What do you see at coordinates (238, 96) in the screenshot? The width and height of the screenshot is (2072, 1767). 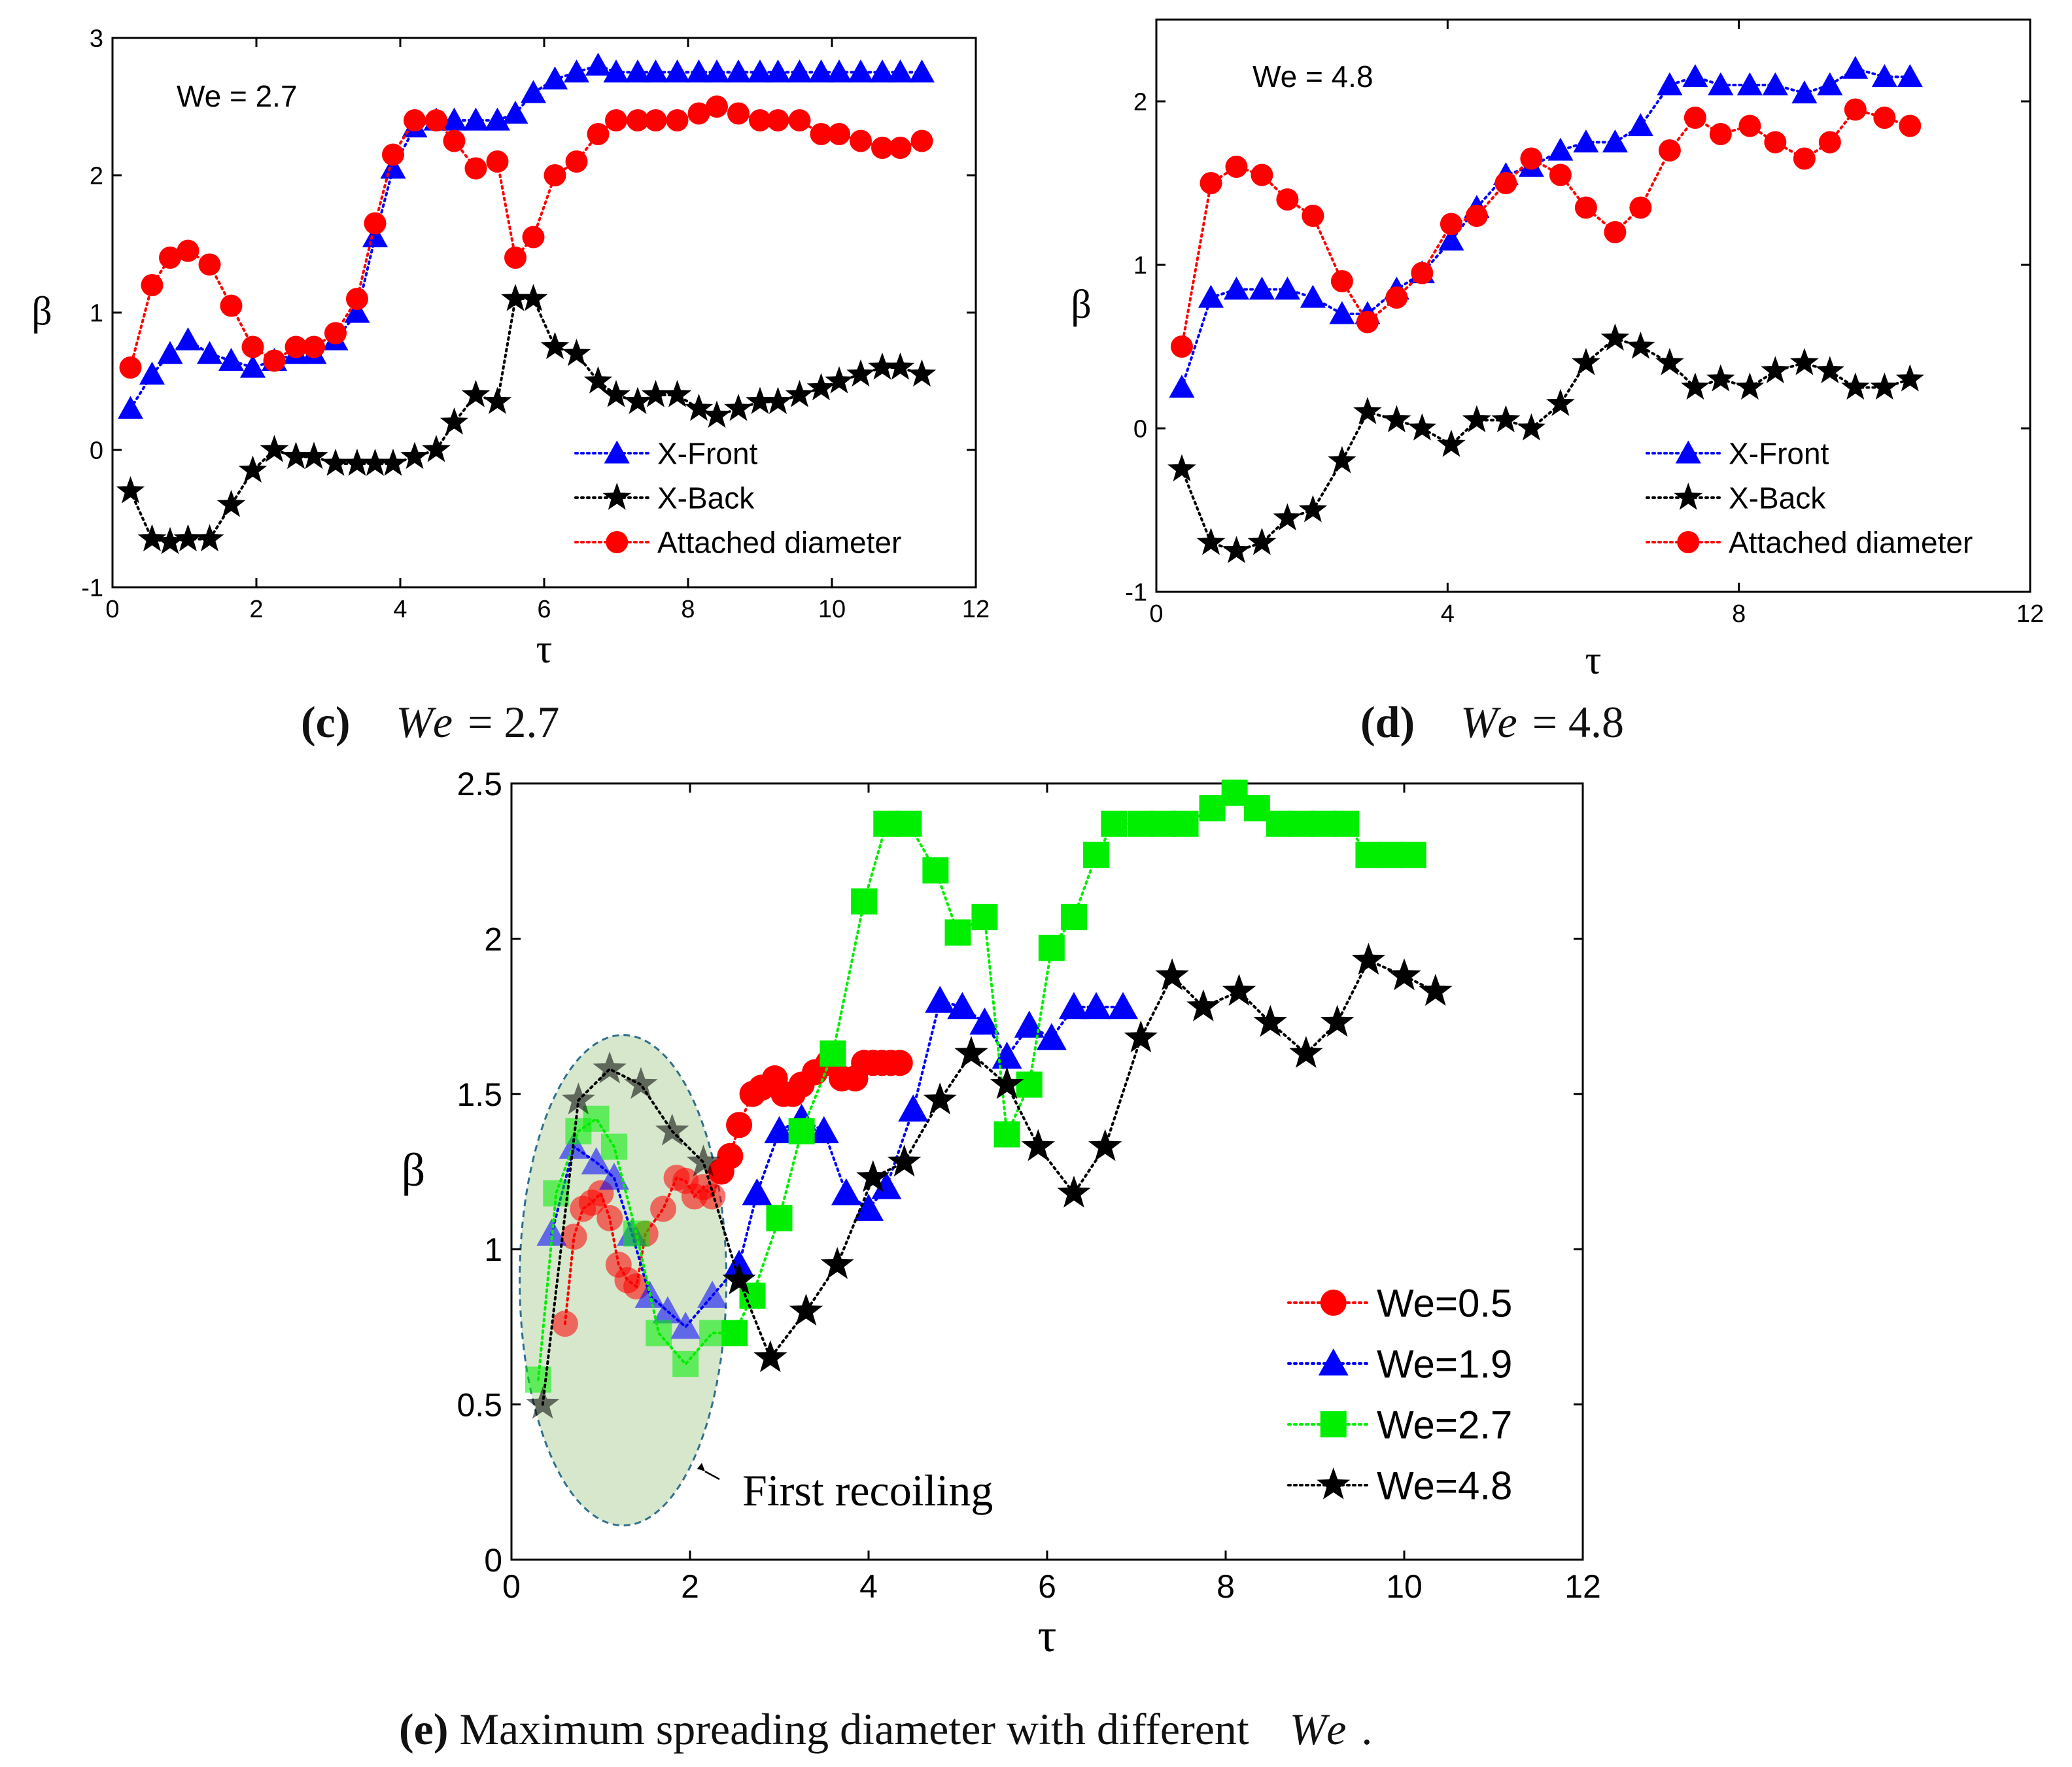 I see `annotation-label: We = 2.7` at bounding box center [238, 96].